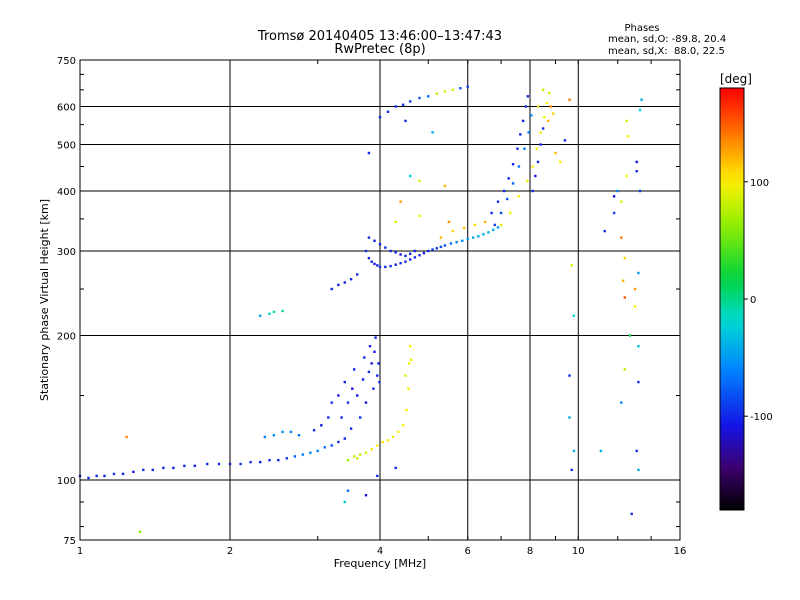 The image size is (800, 600). What do you see at coordinates (66, 61) in the screenshot?
I see `y-tick-label: 750` at bounding box center [66, 61].